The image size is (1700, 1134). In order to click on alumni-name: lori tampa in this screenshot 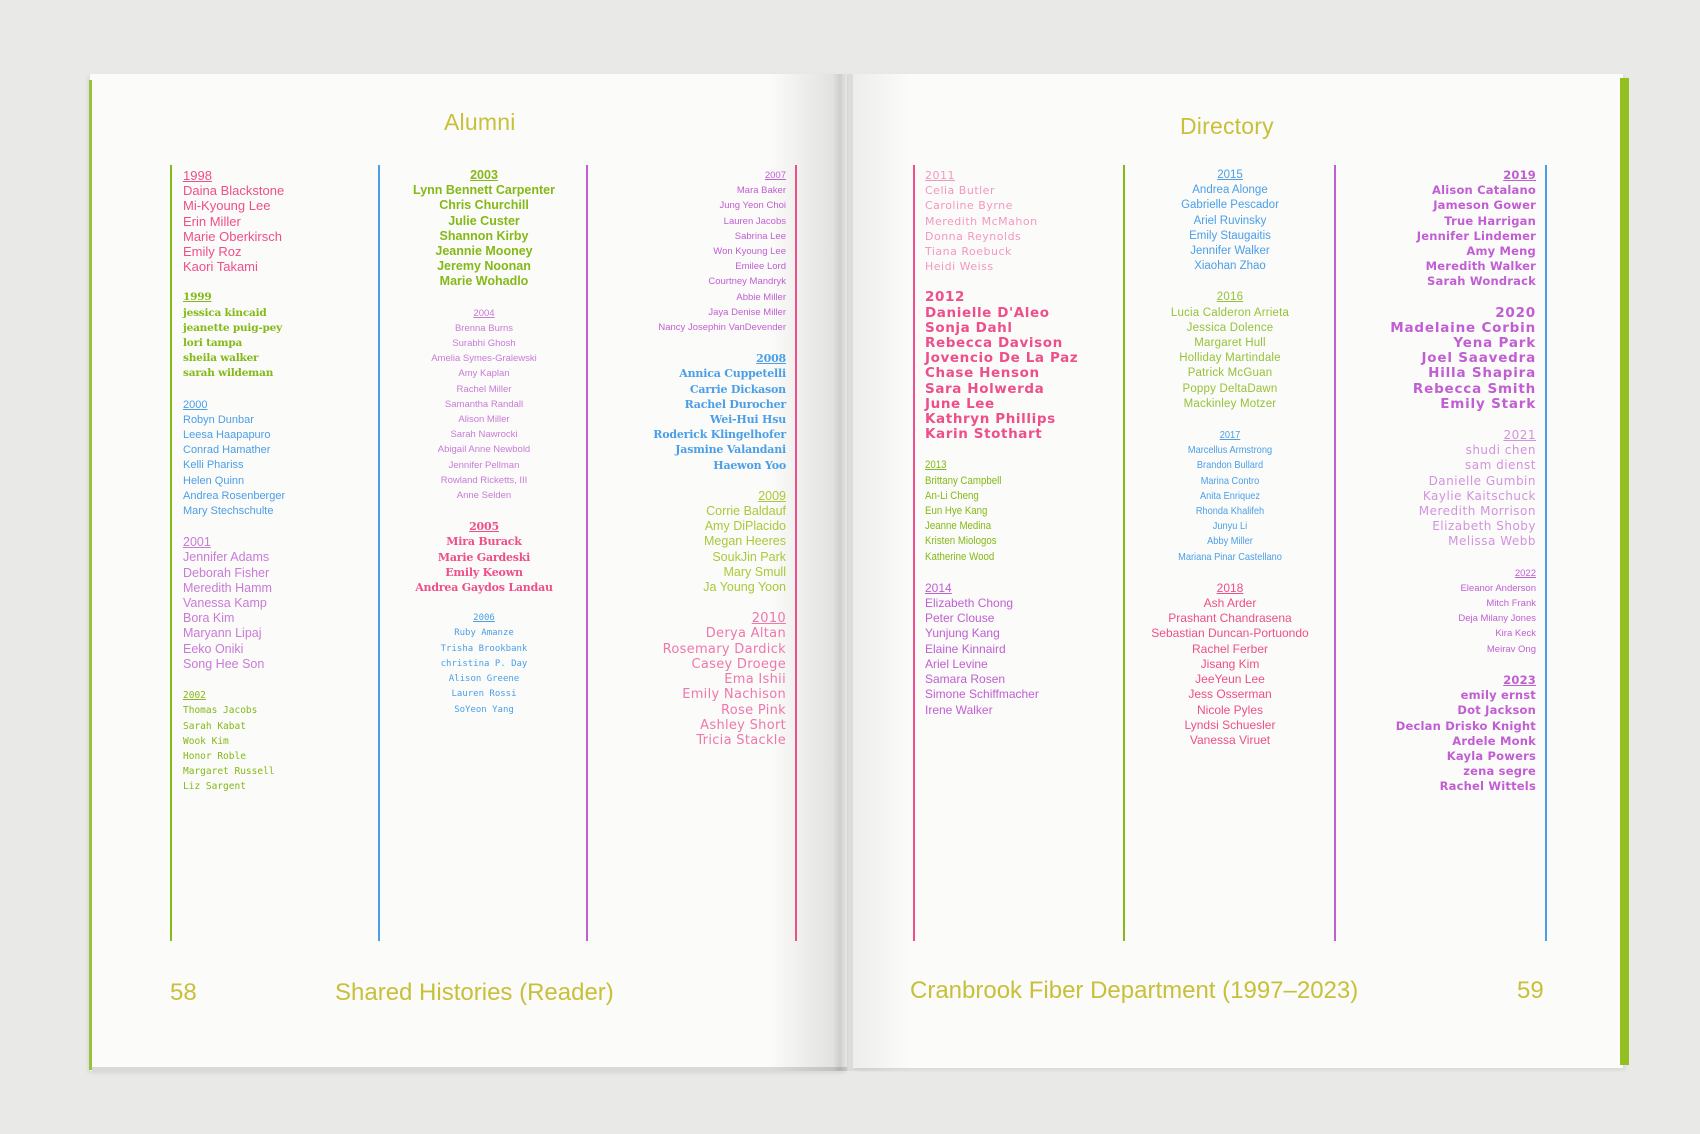, I will do `click(213, 343)`.